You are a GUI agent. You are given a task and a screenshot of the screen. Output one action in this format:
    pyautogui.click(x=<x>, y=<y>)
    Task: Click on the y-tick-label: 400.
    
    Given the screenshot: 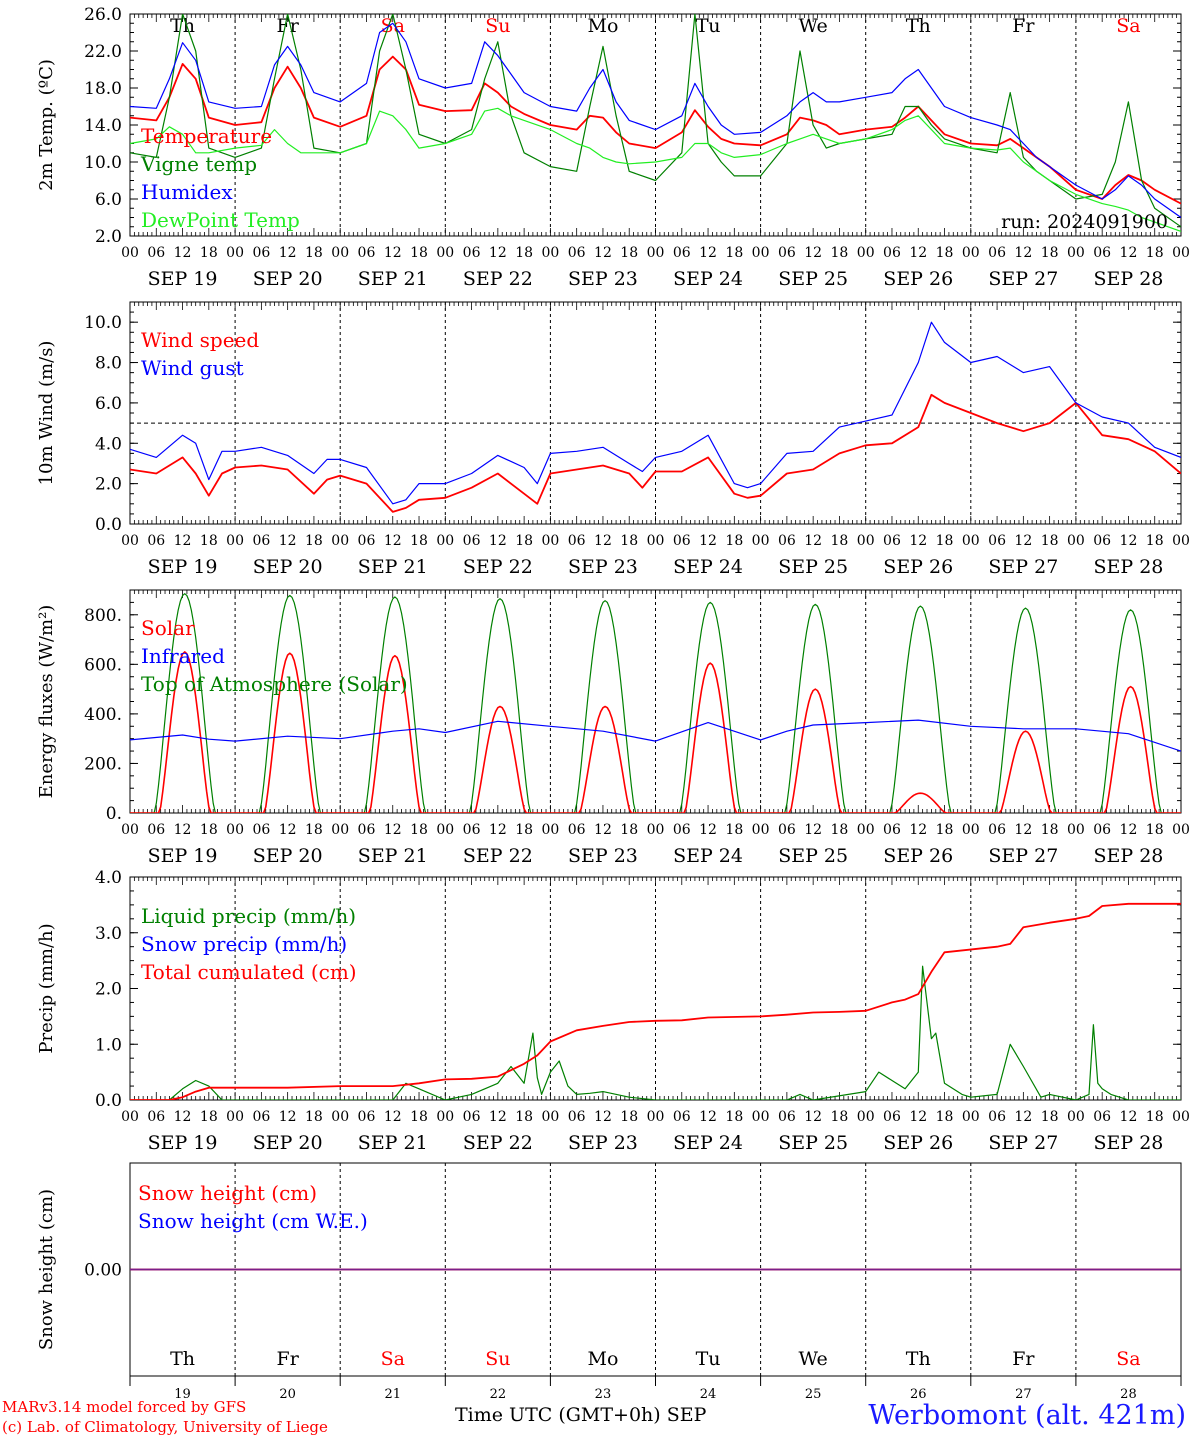 What is the action you would take?
    pyautogui.click(x=103, y=715)
    